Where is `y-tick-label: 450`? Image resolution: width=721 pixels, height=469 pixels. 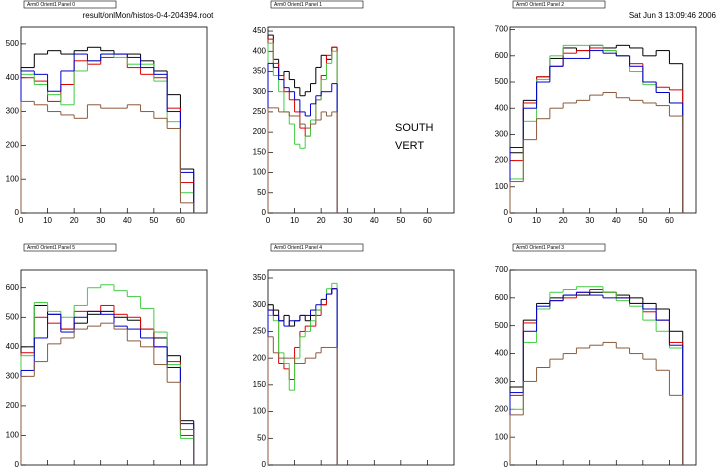 y-tick-label: 450 is located at coordinates (260, 30).